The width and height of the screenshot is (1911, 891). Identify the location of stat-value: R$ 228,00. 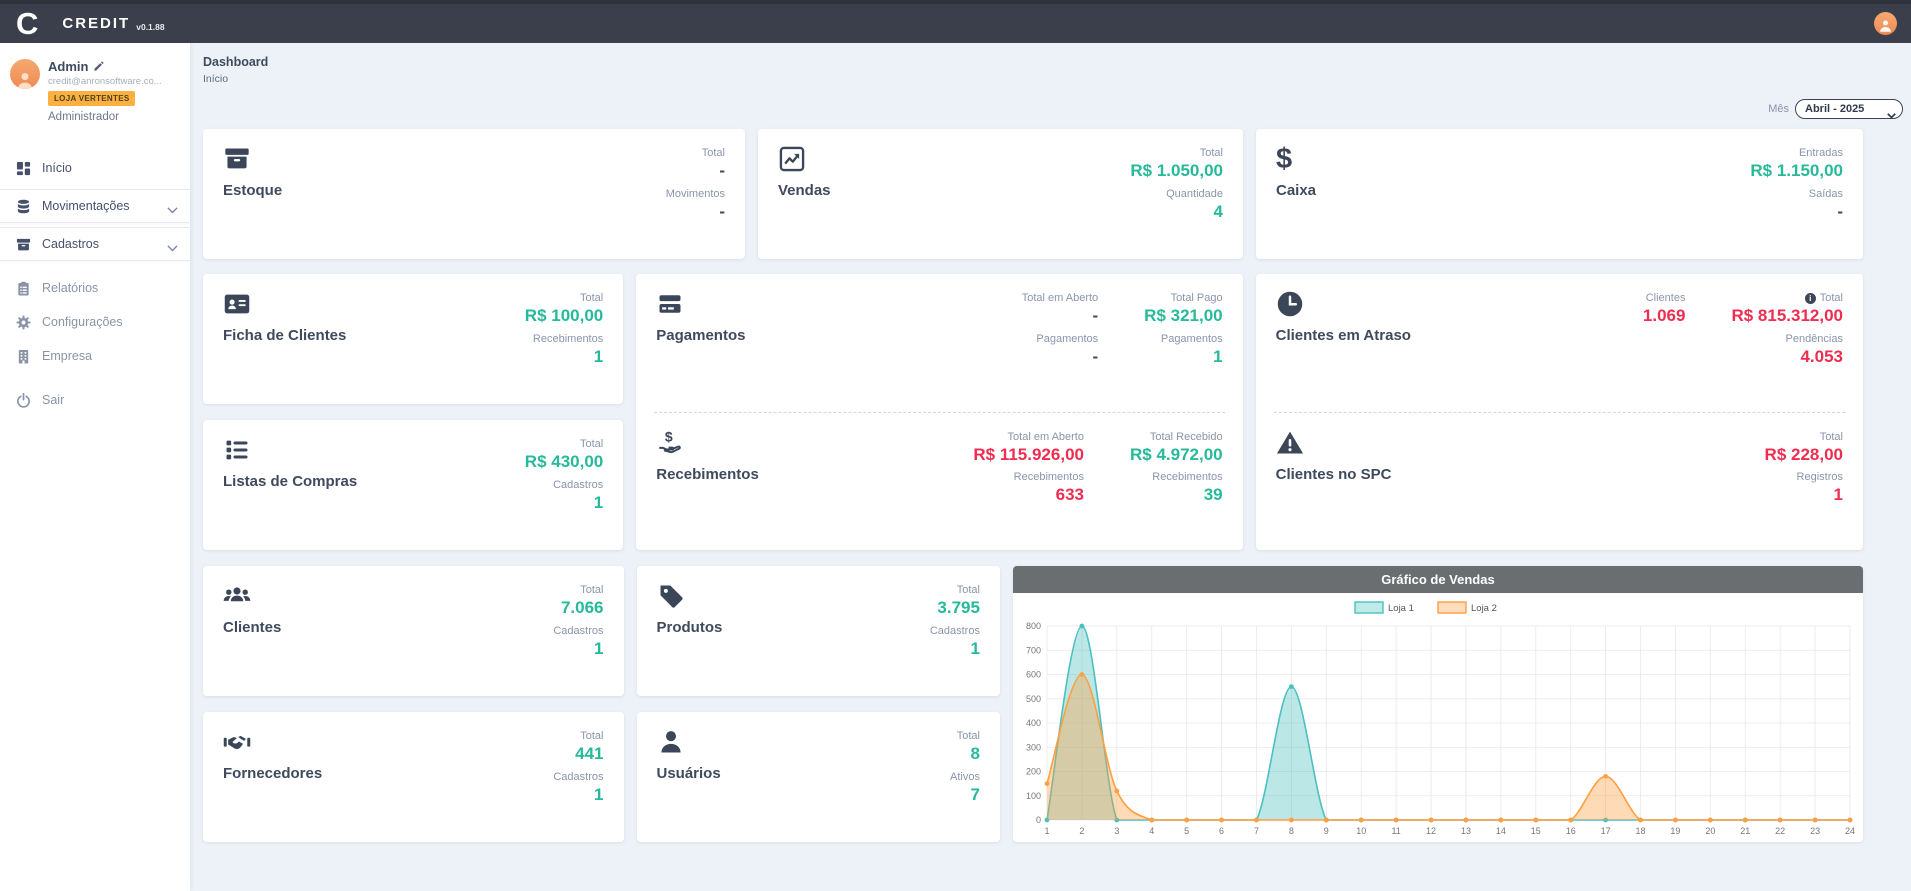
(1803, 454).